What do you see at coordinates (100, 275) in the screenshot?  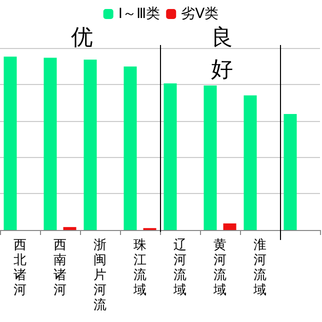 I see `x-tick-label: 浙闽片河流` at bounding box center [100, 275].